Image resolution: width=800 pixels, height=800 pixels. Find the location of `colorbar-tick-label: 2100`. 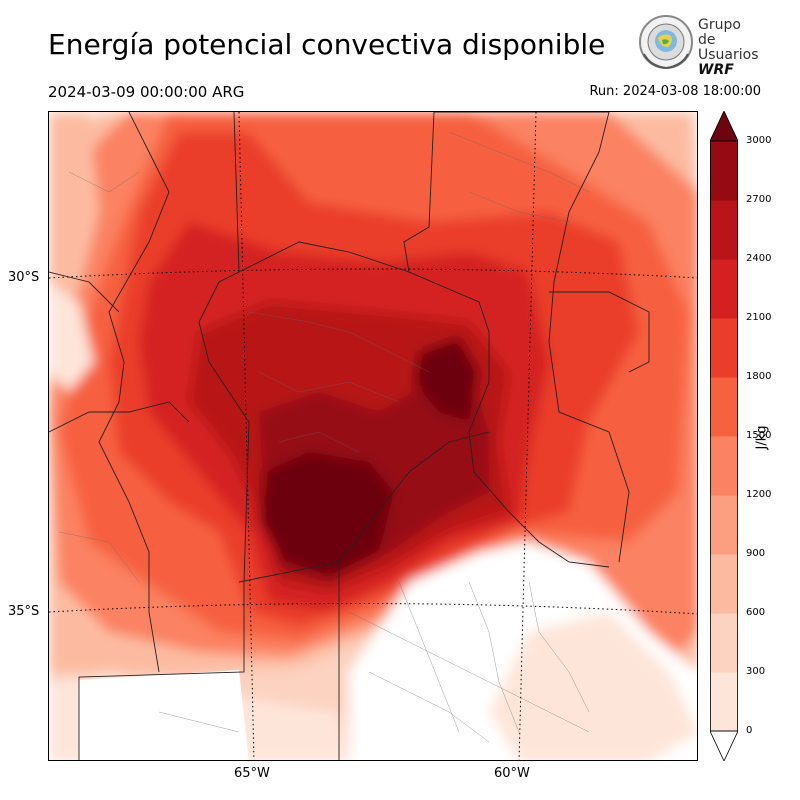

colorbar-tick-label: 2100 is located at coordinates (759, 317).